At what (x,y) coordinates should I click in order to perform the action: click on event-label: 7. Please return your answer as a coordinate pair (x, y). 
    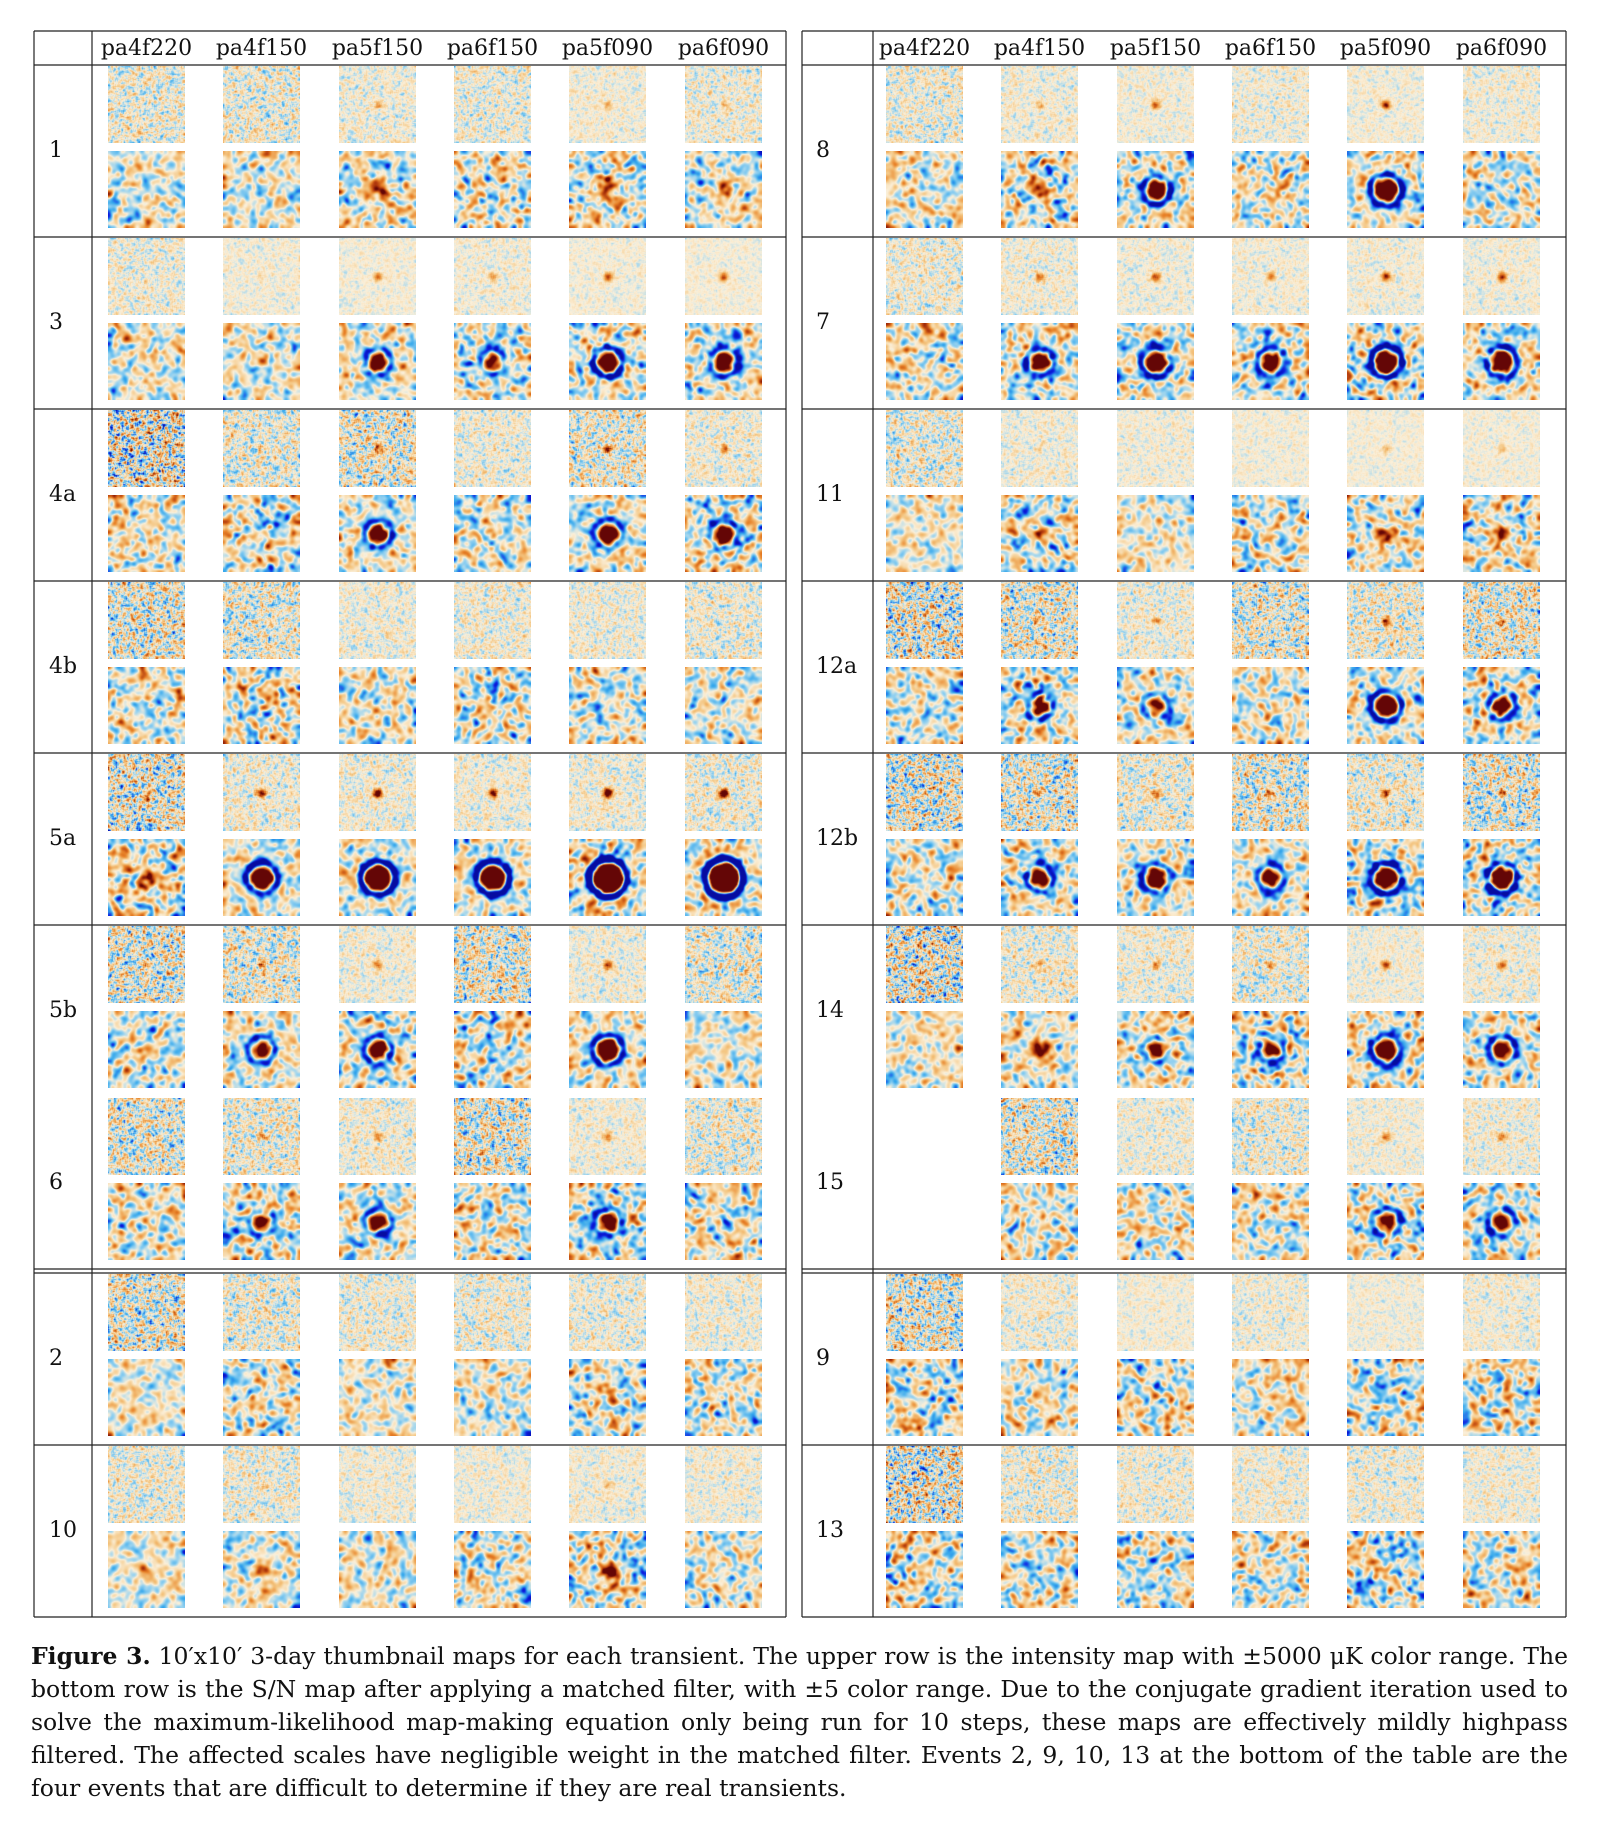
    Looking at the image, I should click on (823, 322).